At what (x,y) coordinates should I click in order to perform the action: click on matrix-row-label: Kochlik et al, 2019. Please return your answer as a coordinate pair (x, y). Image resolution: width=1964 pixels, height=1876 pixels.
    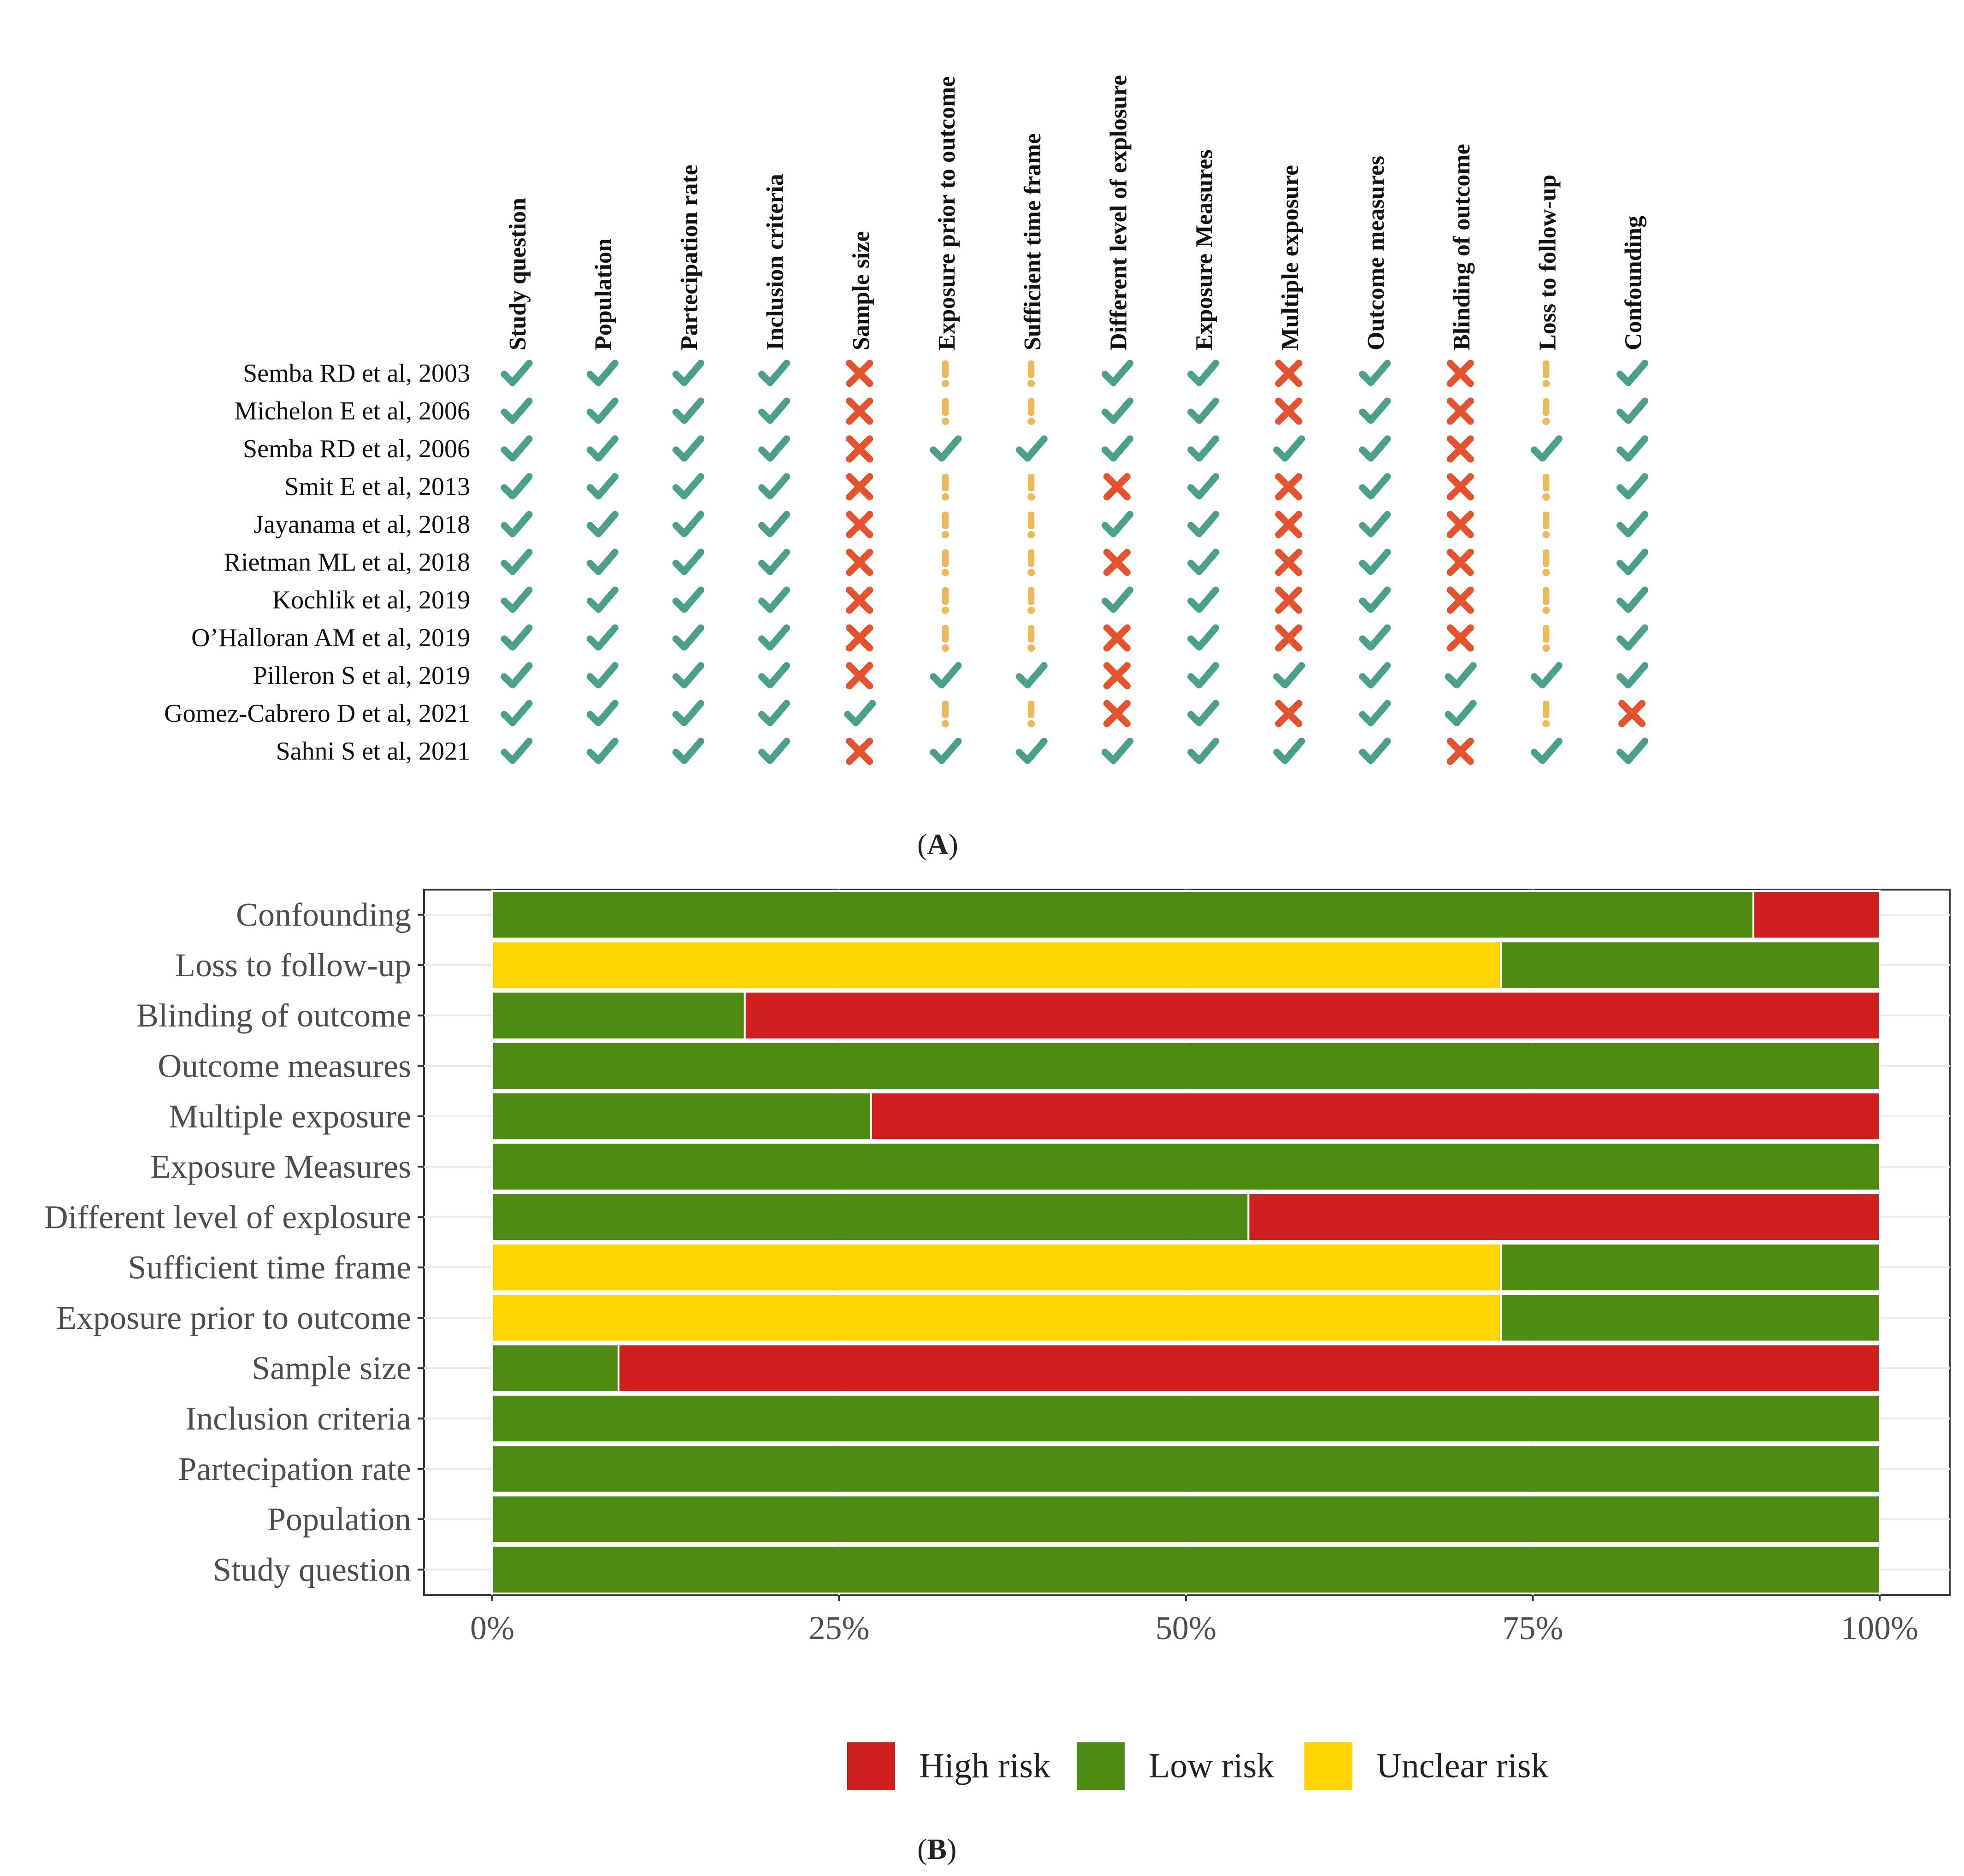
    Looking at the image, I should click on (371, 600).